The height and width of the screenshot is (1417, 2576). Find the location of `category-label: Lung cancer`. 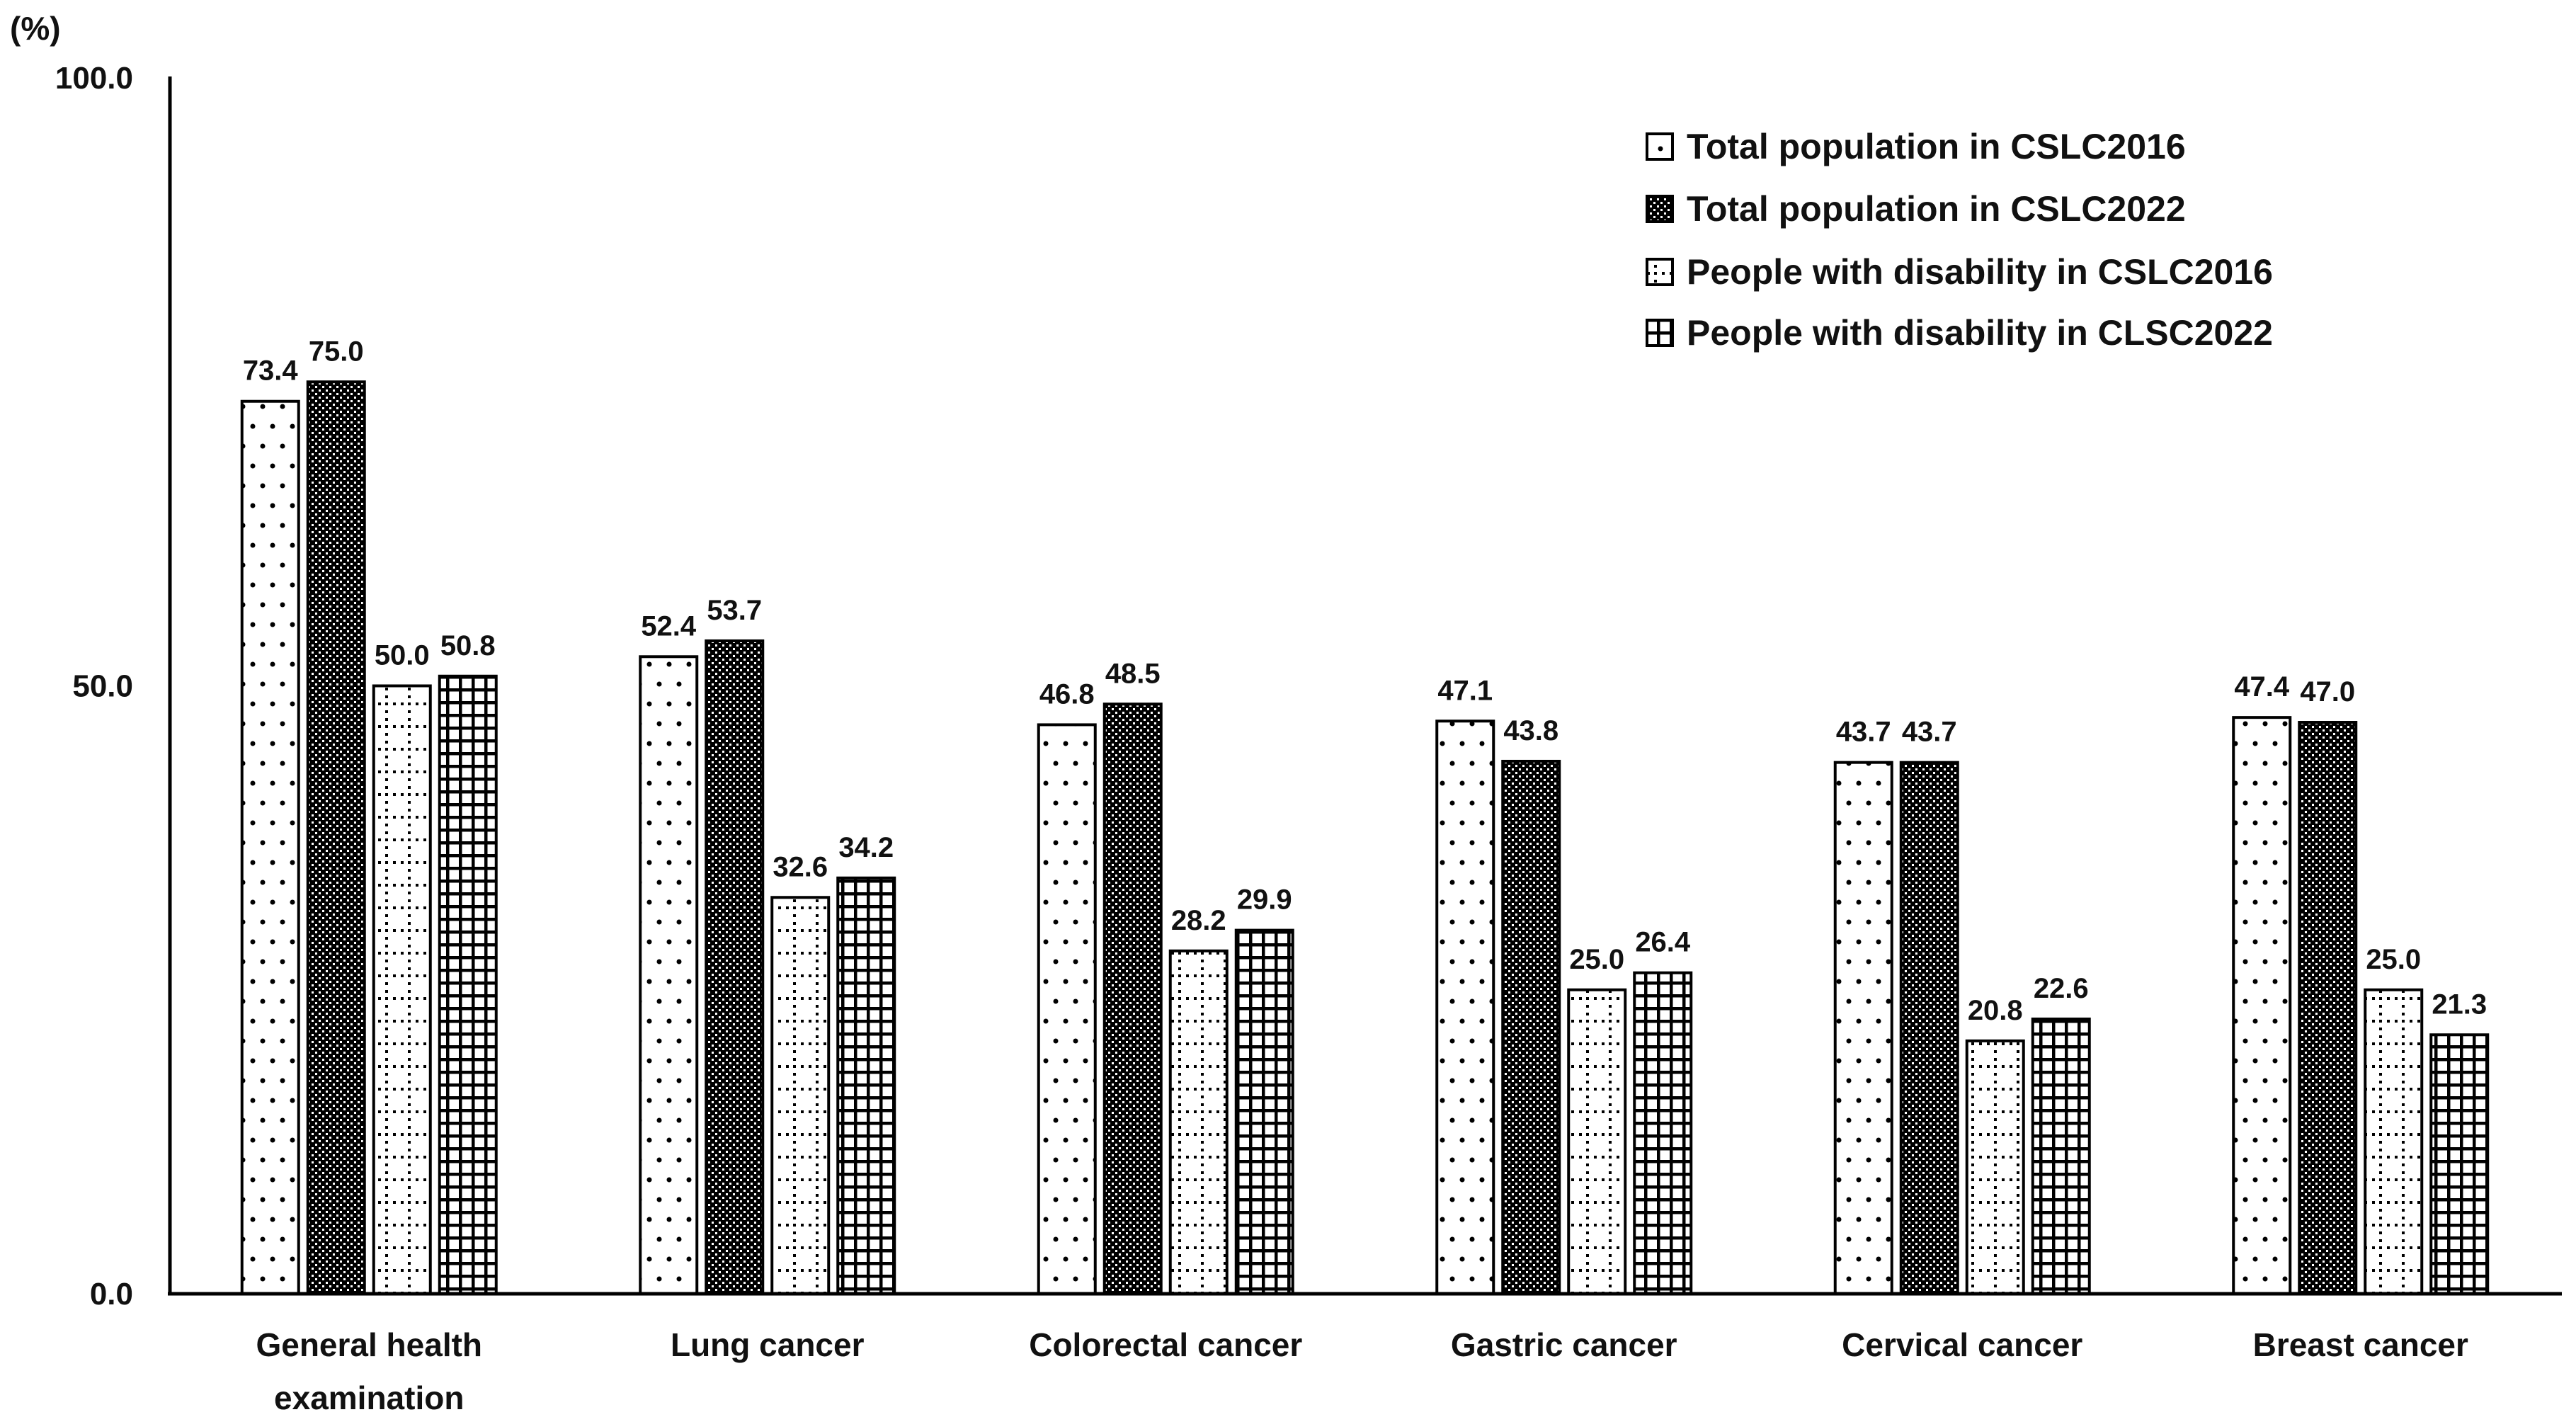

category-label: Lung cancer is located at coordinates (768, 1344).